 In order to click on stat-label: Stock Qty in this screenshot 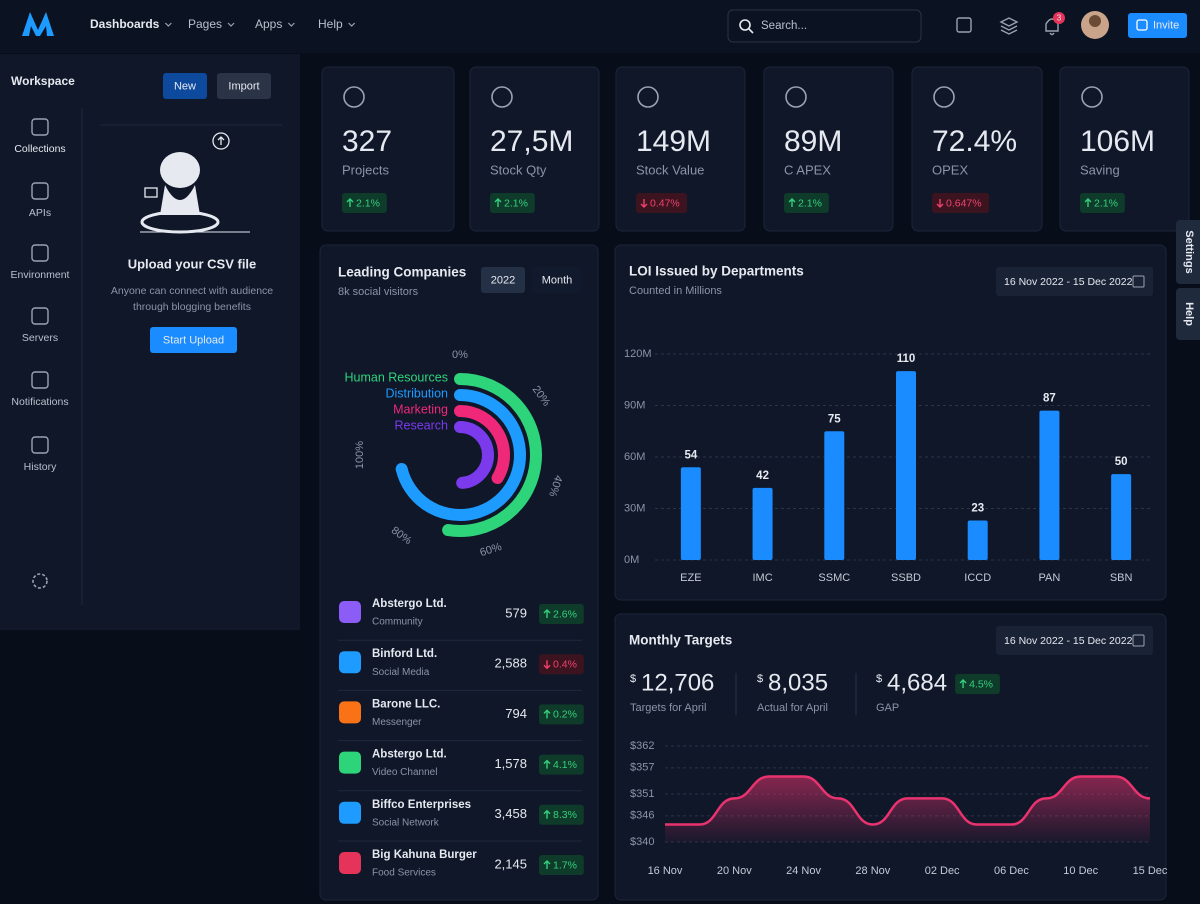, I will do `click(518, 169)`.